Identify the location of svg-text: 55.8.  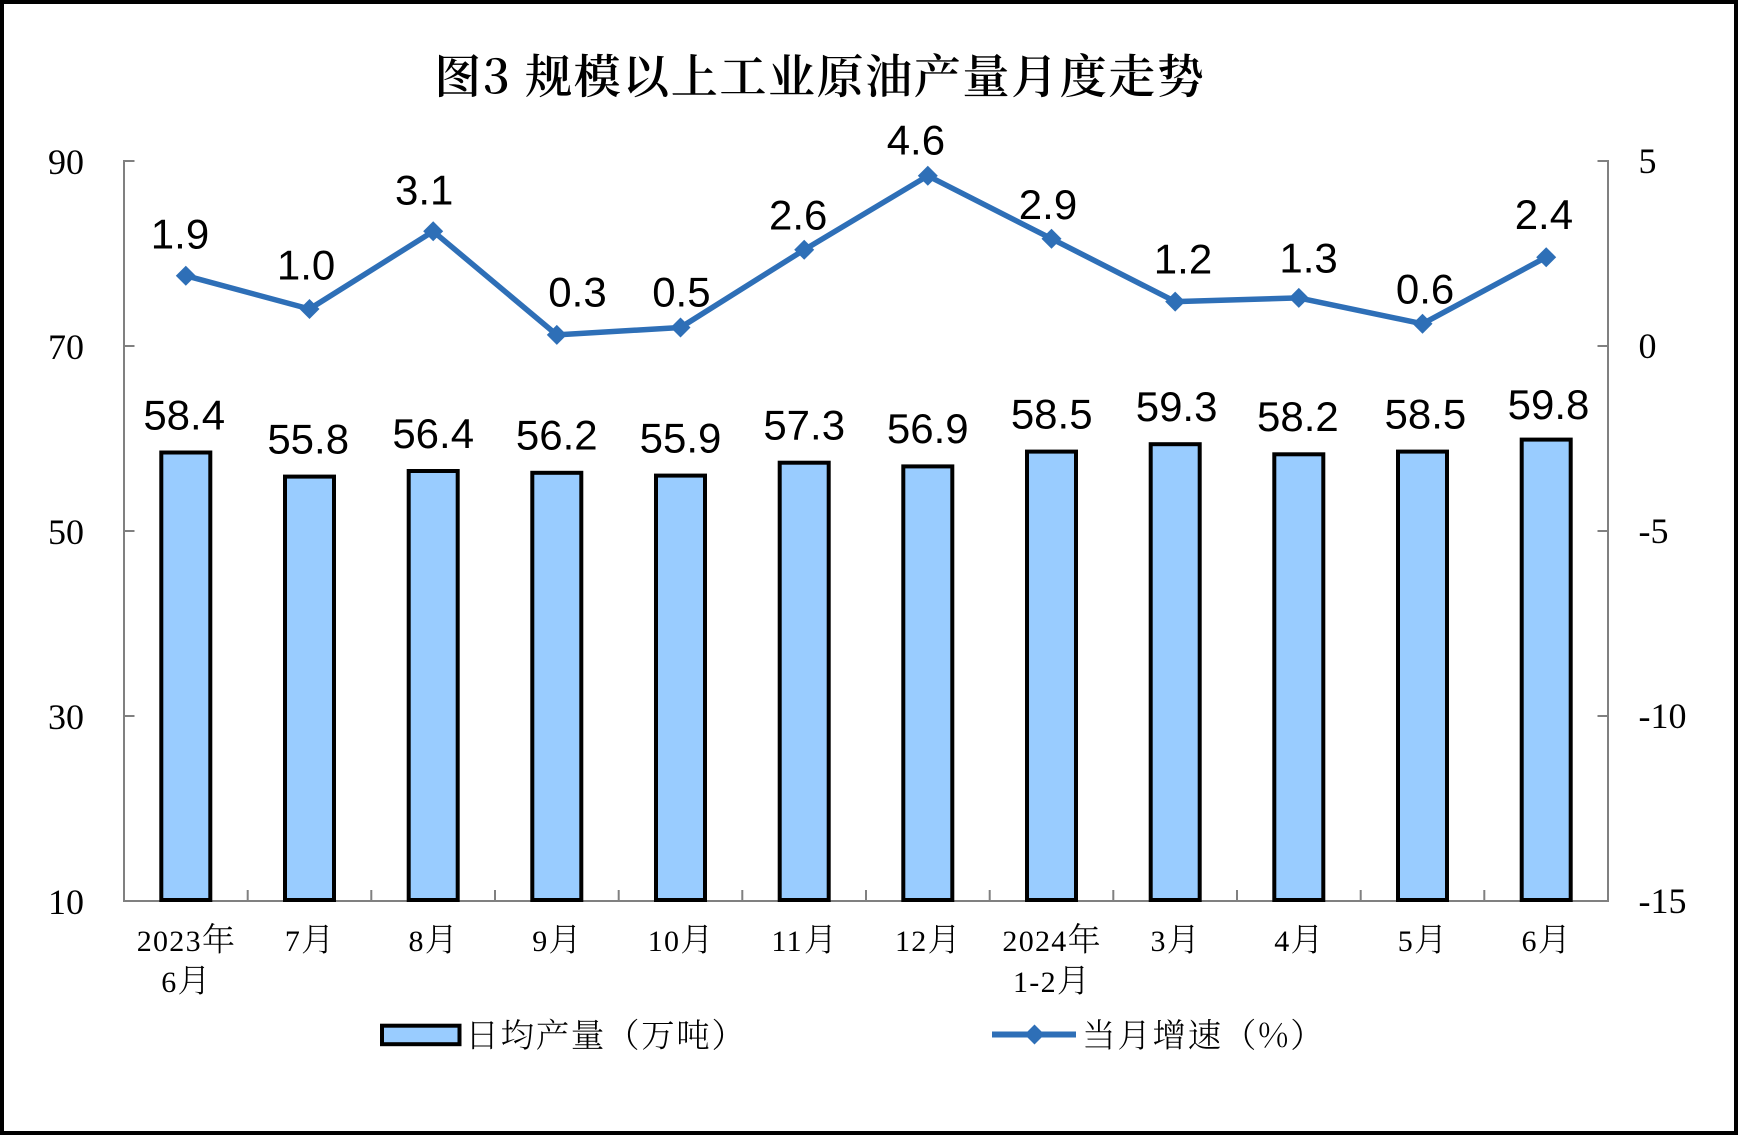
(308, 438).